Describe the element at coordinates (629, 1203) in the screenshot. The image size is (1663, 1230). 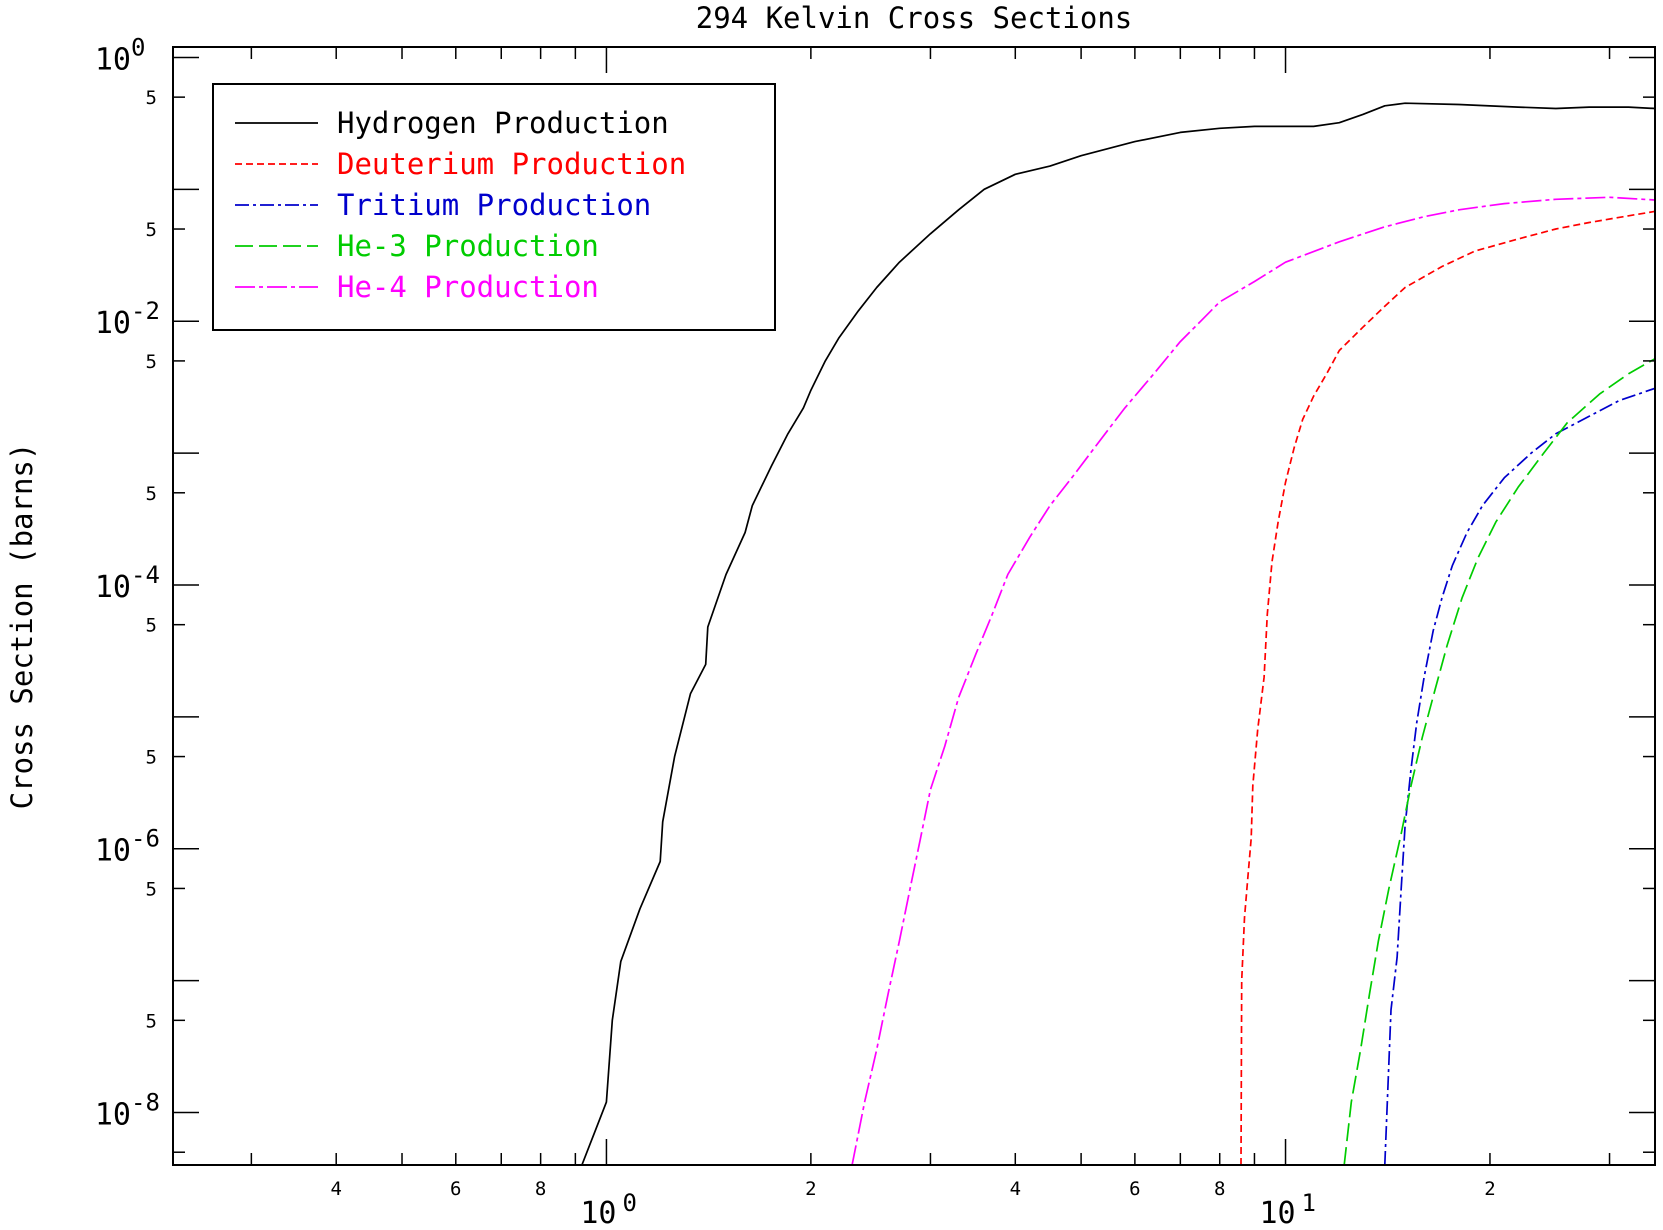
I see `x-tick-label-exponent: 0` at that location.